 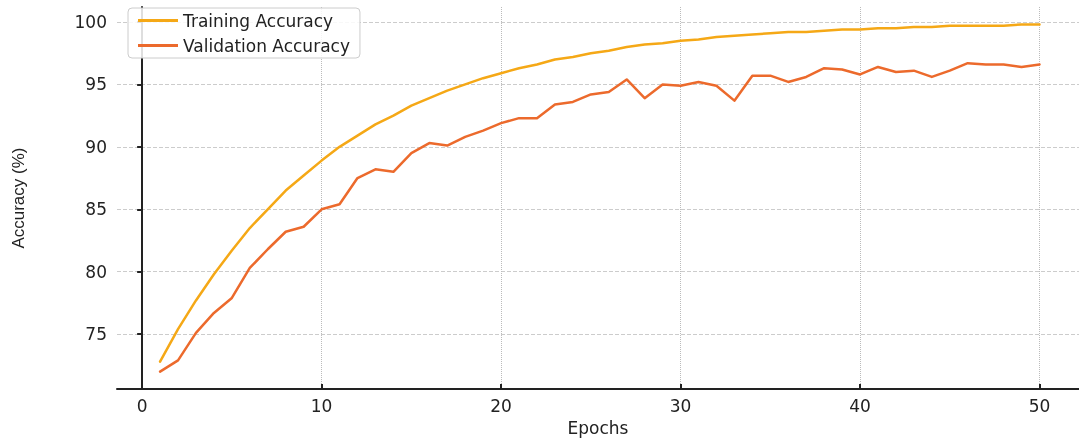 I want to click on y-axis-title: Accuracy (%), so click(x=18, y=198).